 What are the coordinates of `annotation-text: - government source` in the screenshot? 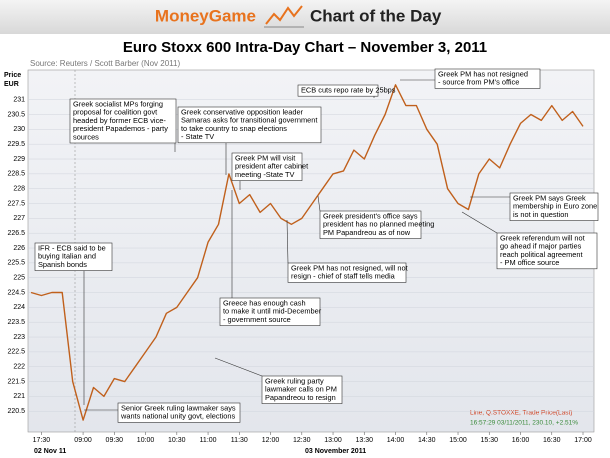 It's located at (257, 319).